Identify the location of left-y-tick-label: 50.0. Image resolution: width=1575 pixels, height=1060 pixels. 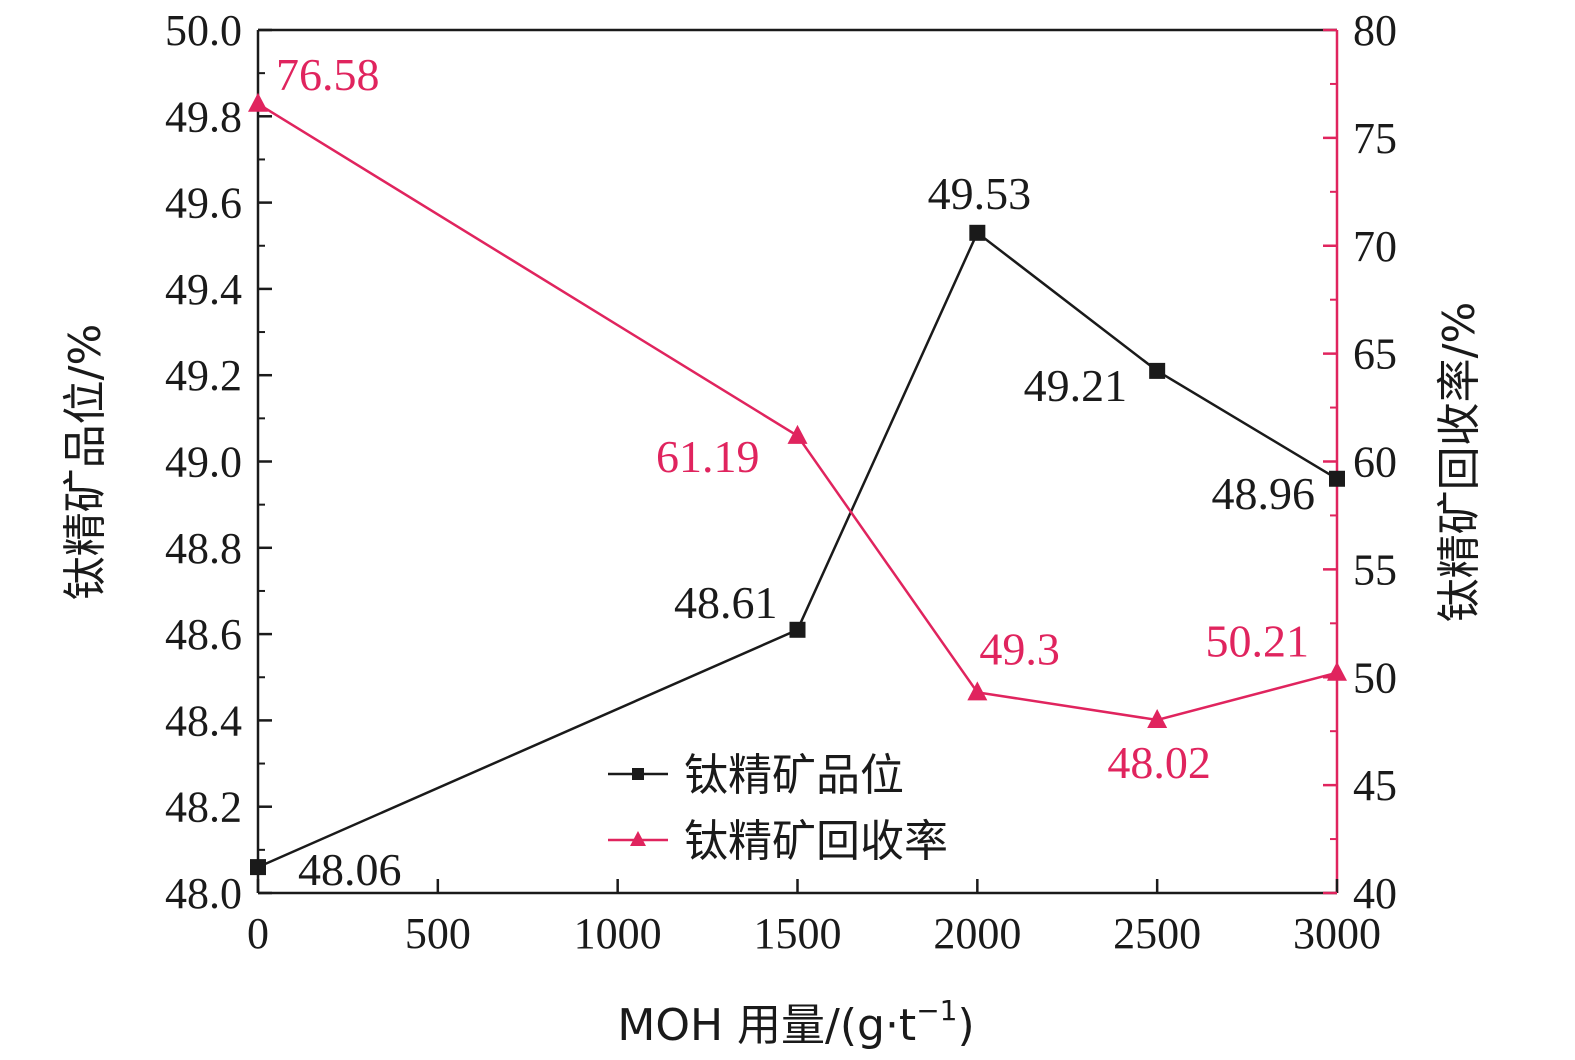
(203, 30).